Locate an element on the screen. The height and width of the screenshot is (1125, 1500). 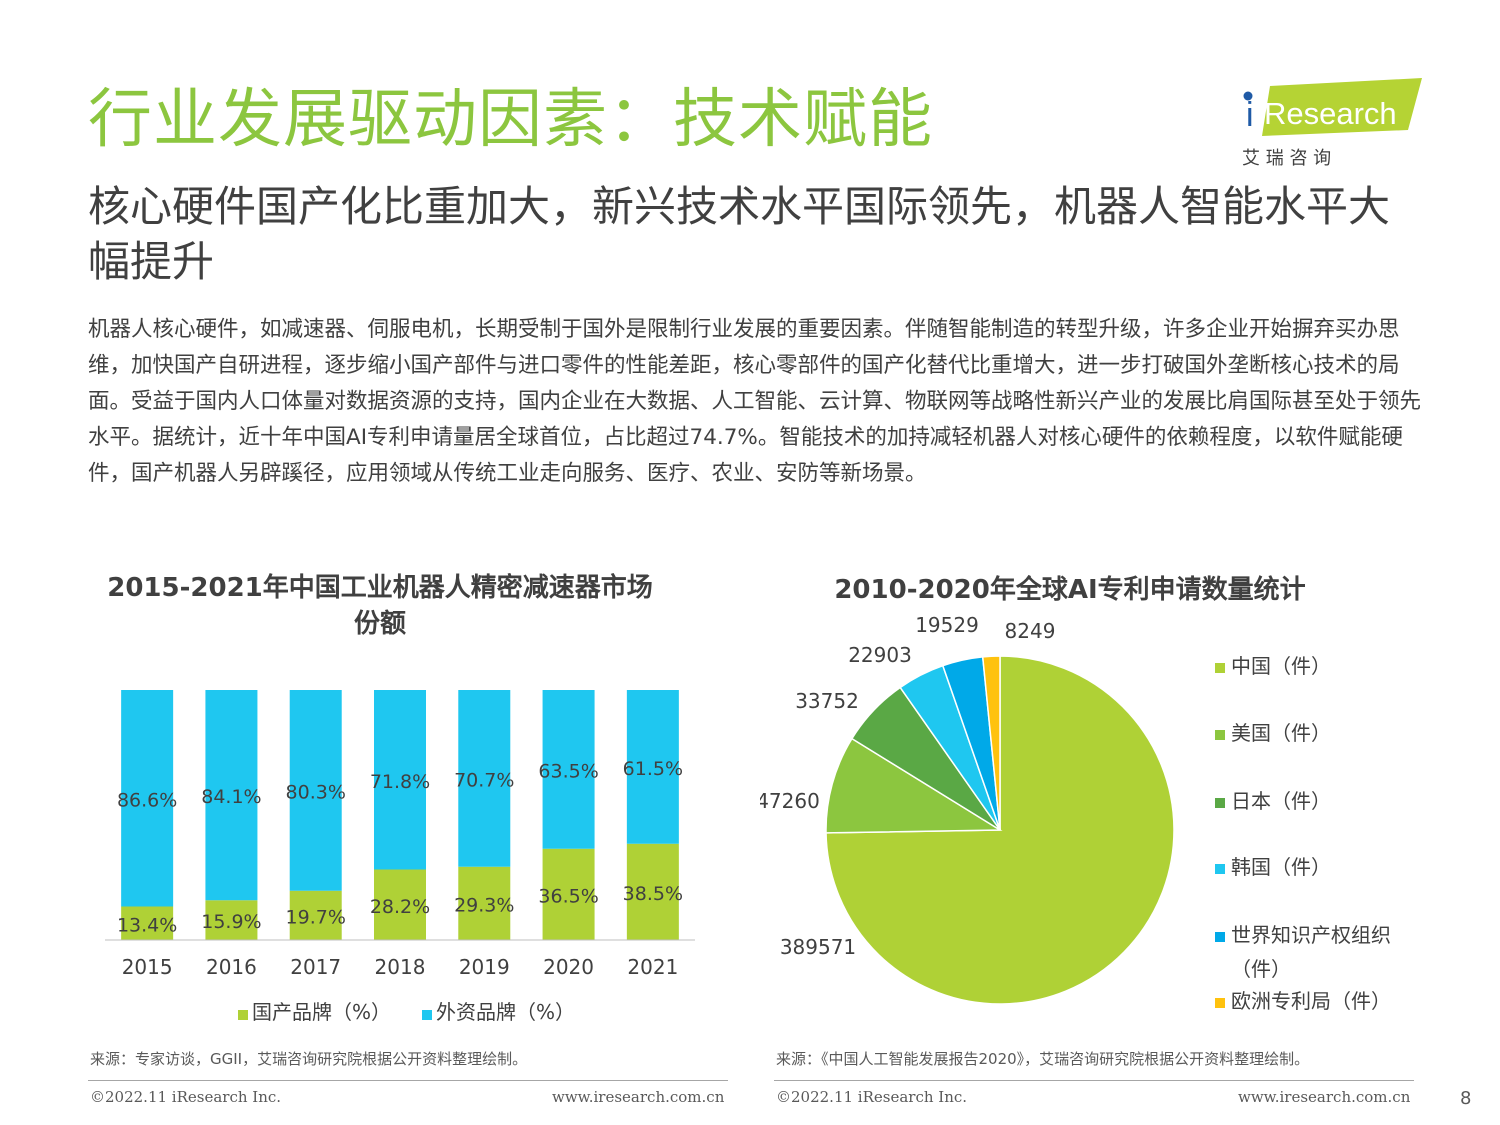
iresearch-logo: i Research 艾 瑞 咨 询 is located at coordinates (1332, 124).